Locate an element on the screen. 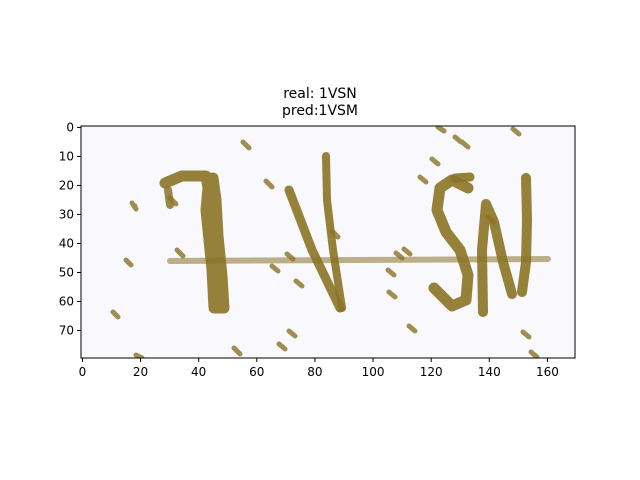 The image size is (640, 480). y-tick-label: 60 is located at coordinates (66, 301).